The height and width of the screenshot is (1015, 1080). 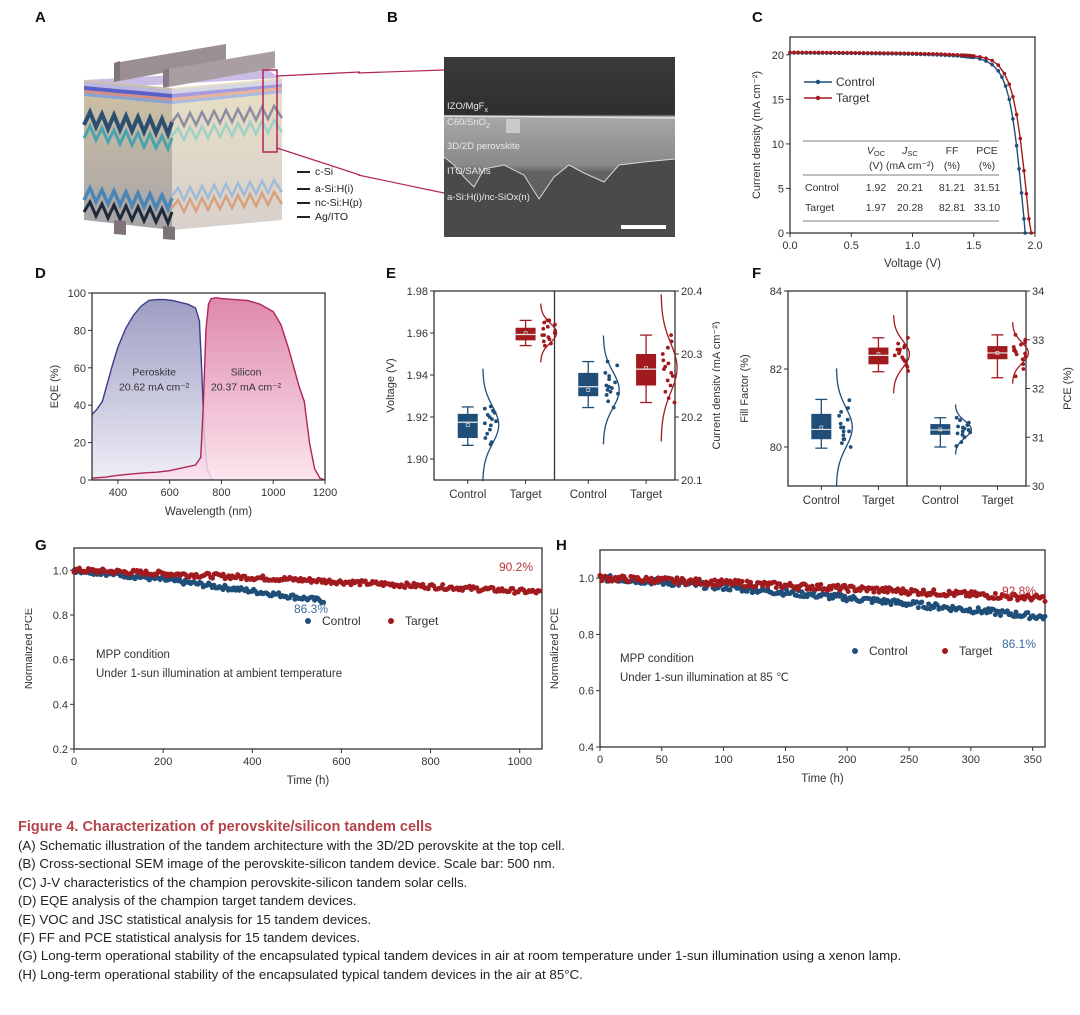 What do you see at coordinates (818, 82) in the screenshot?
I see `legend-marker-control` at bounding box center [818, 82].